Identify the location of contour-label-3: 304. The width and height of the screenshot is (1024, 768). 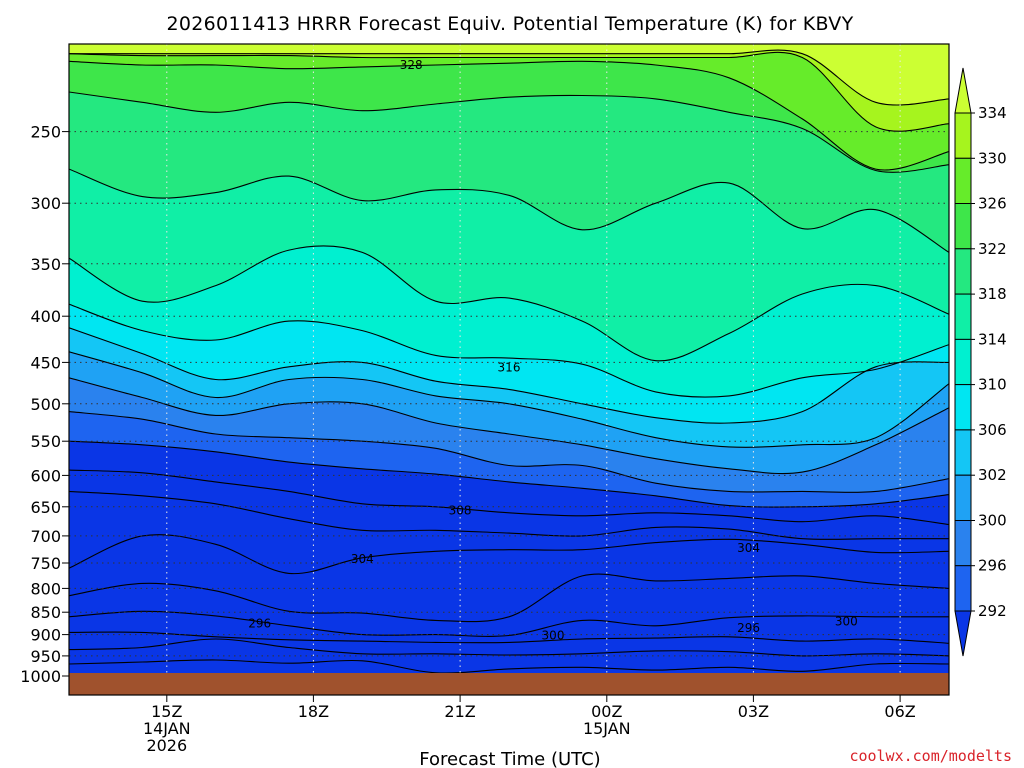
(362, 559).